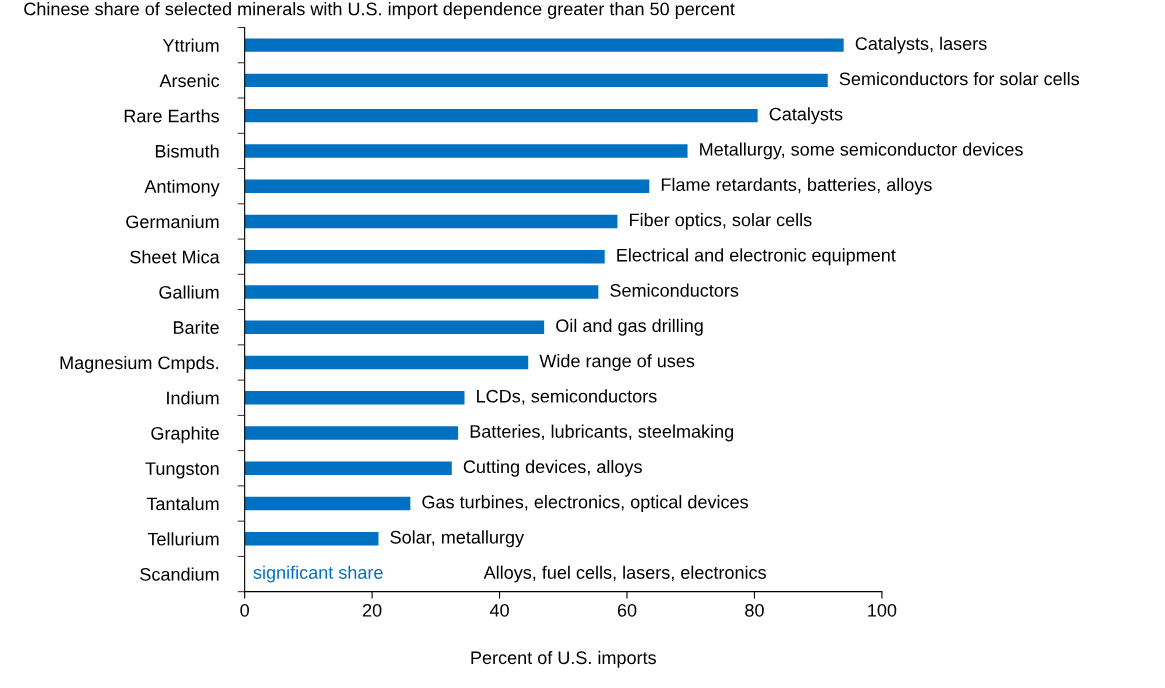 This screenshot has width=1165, height=688. I want to click on annotation: Alloys, fuel cells, lasers, electronics, so click(624, 574).